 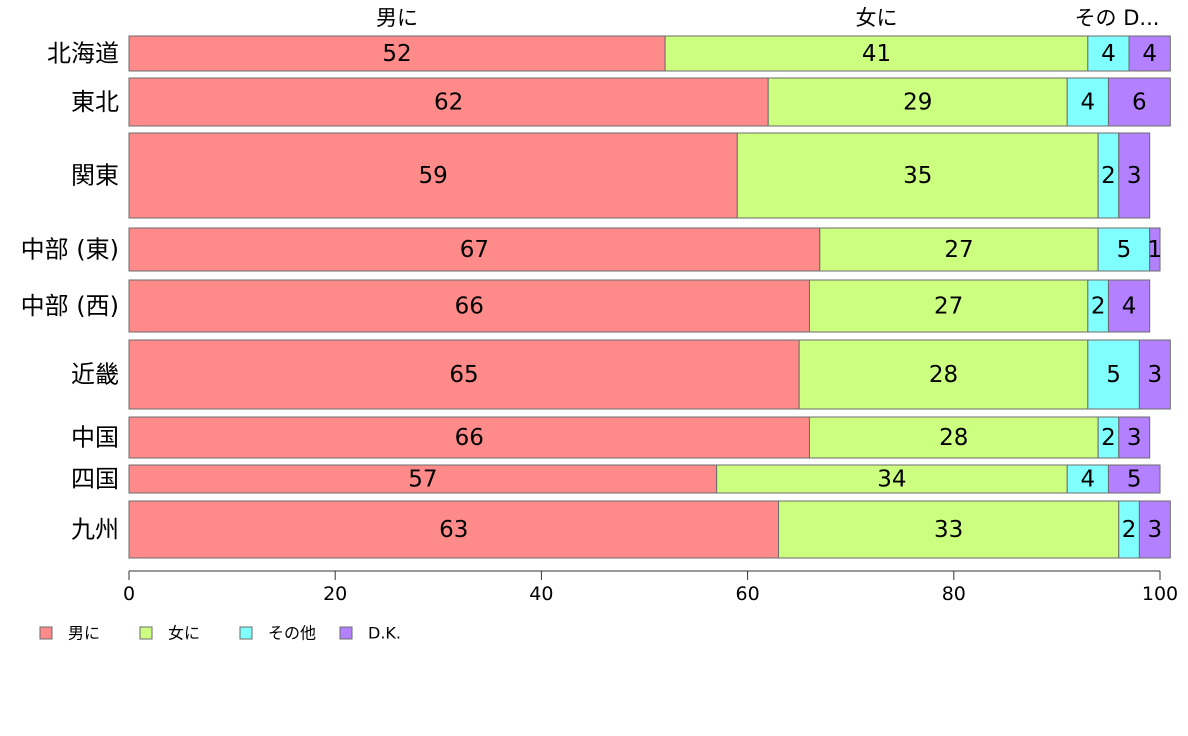 I want to click on bar-row: 66 28 2 3, so click(x=639, y=437).